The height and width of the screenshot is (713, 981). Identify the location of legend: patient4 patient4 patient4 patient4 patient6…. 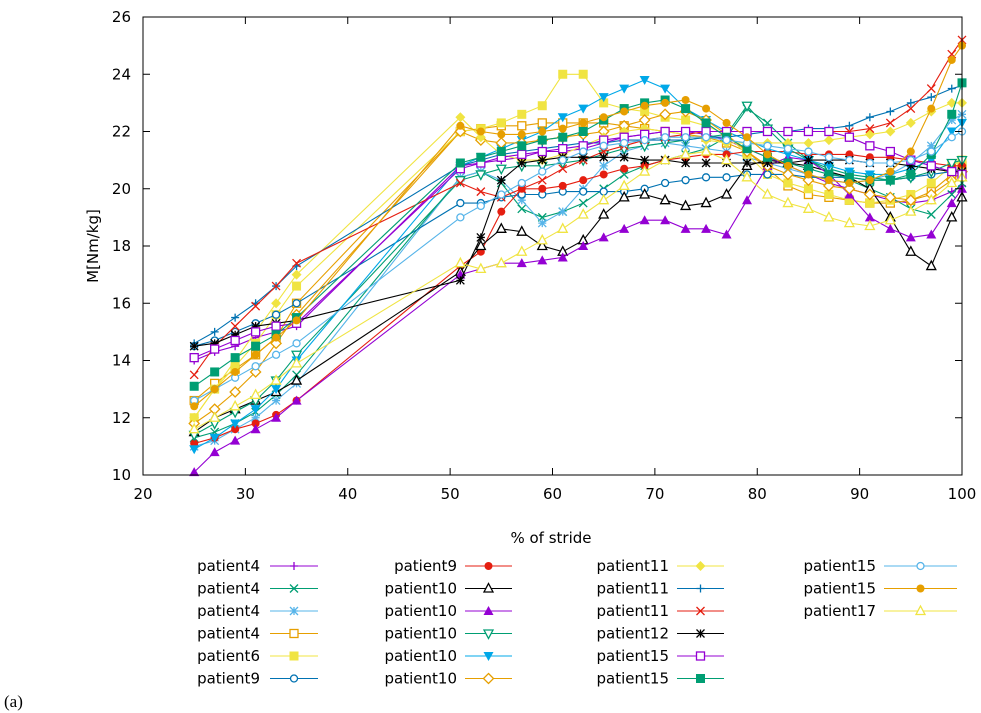
(577, 622).